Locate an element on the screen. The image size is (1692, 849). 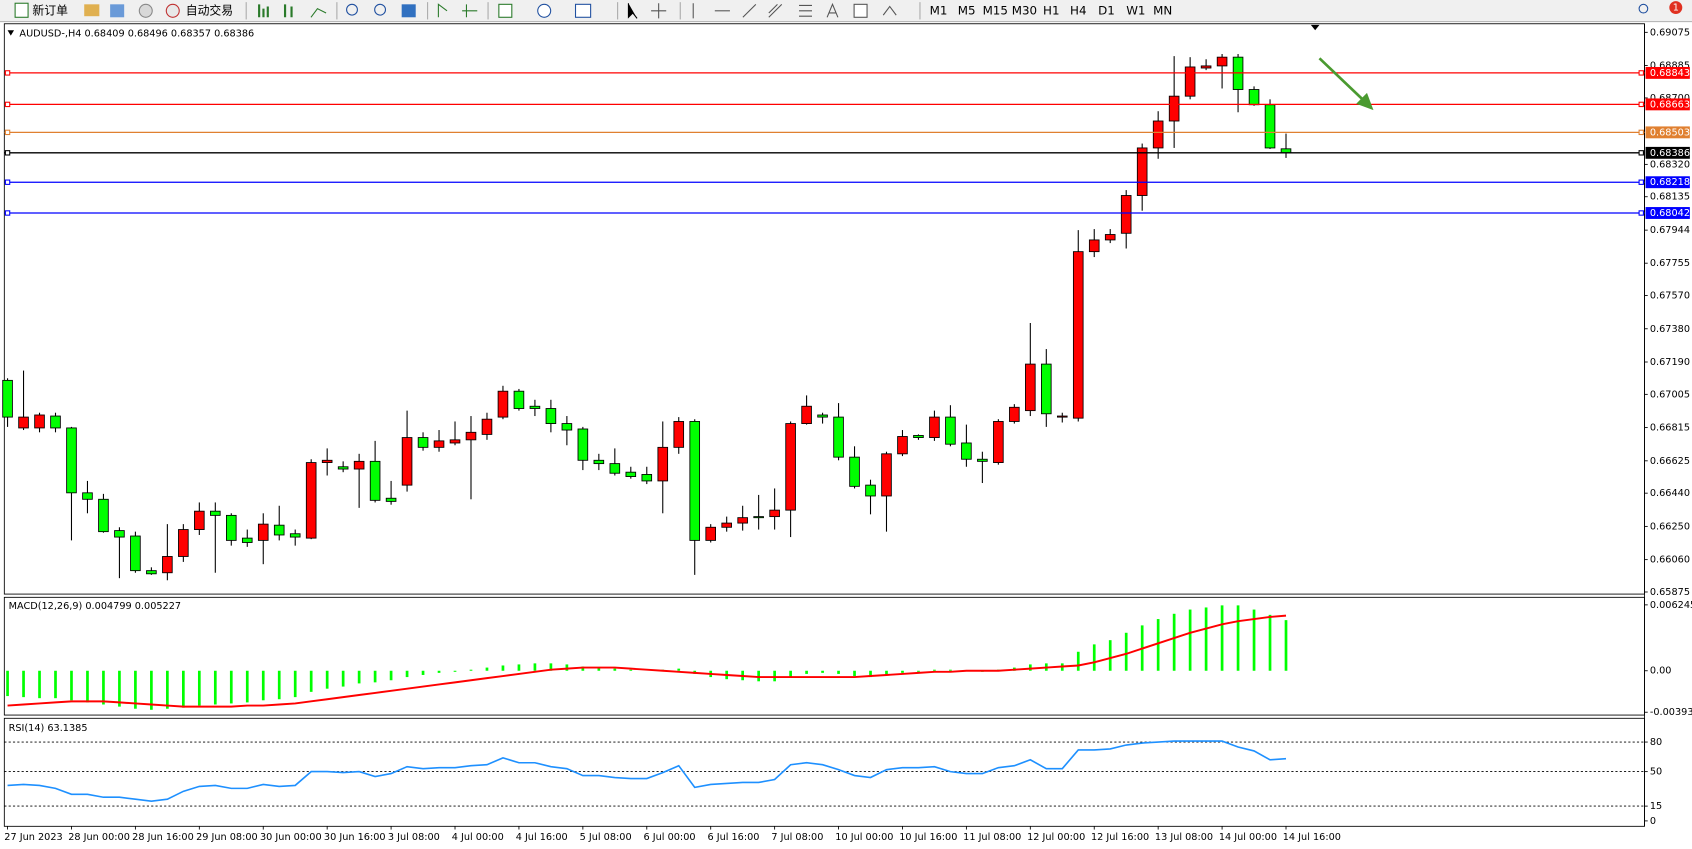
zoom-out is located at coordinates (380, 9).